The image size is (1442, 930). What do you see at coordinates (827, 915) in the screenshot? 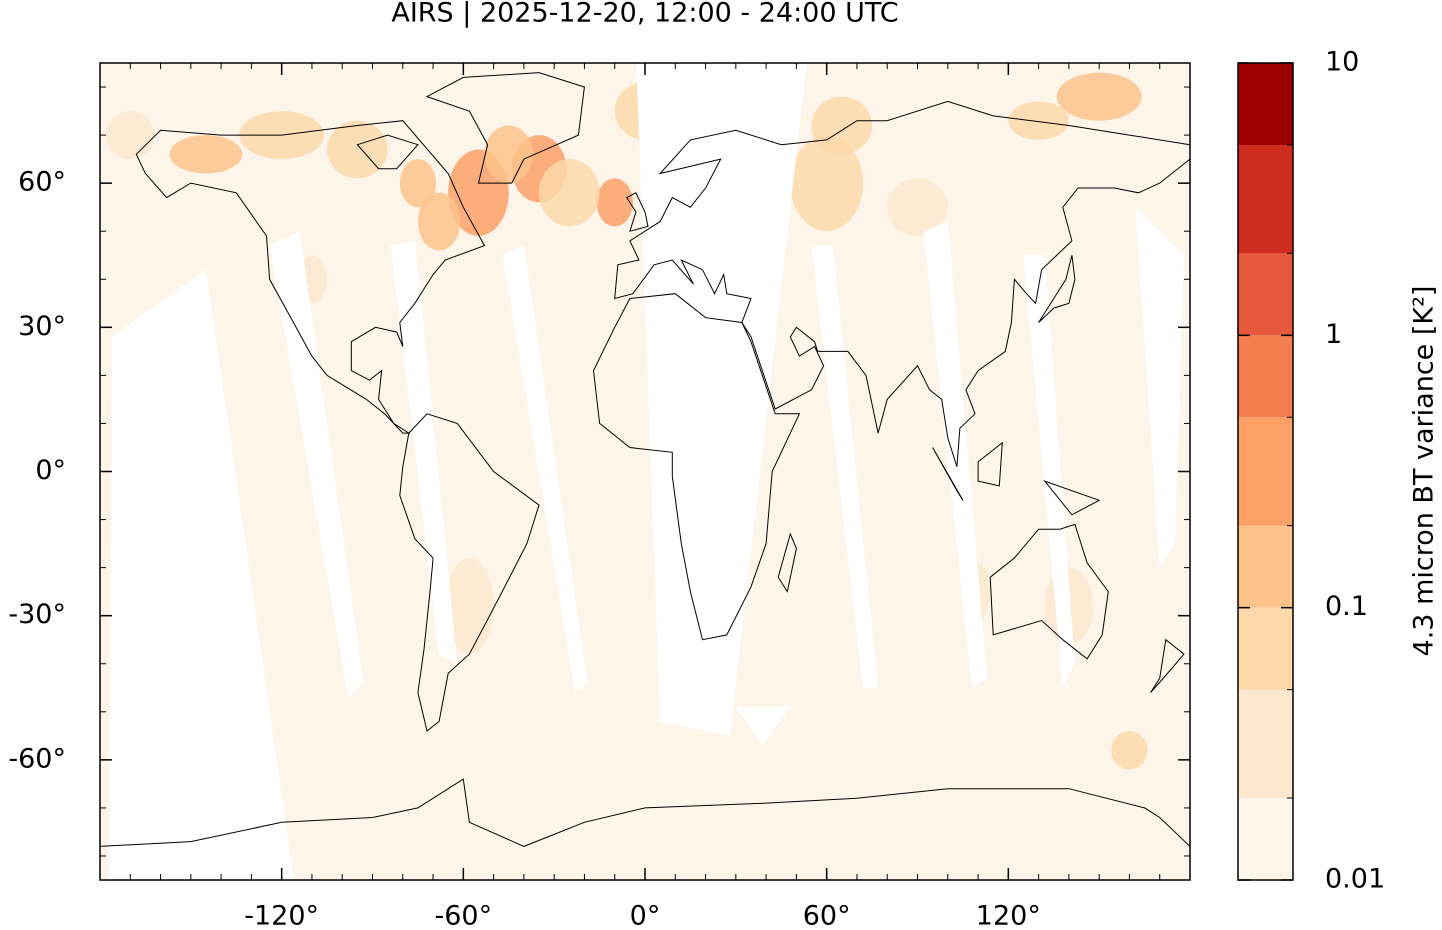
I see `x-tick-label: 60°` at bounding box center [827, 915].